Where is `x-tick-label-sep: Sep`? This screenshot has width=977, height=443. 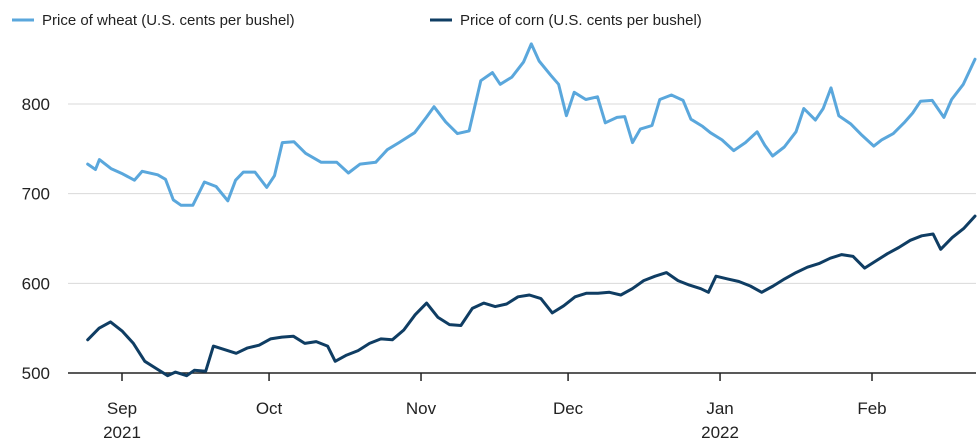 x-tick-label-sep: Sep is located at coordinates (122, 408).